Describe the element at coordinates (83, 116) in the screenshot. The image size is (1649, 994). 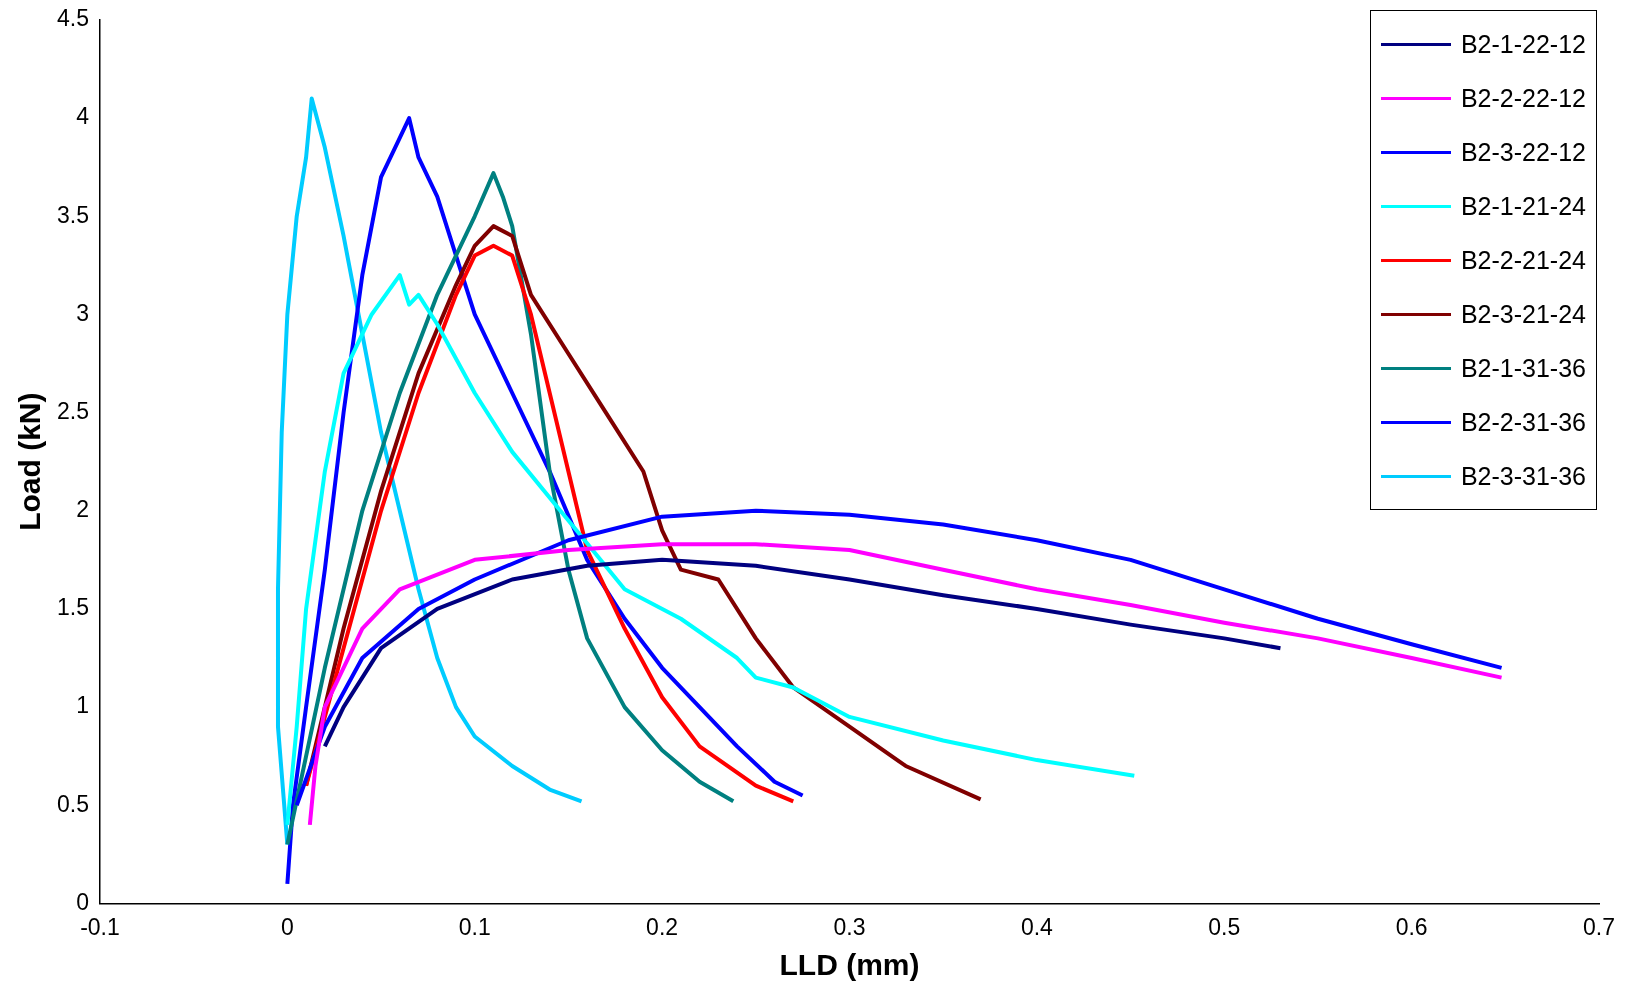
I see `y-tick-label: 4` at that location.